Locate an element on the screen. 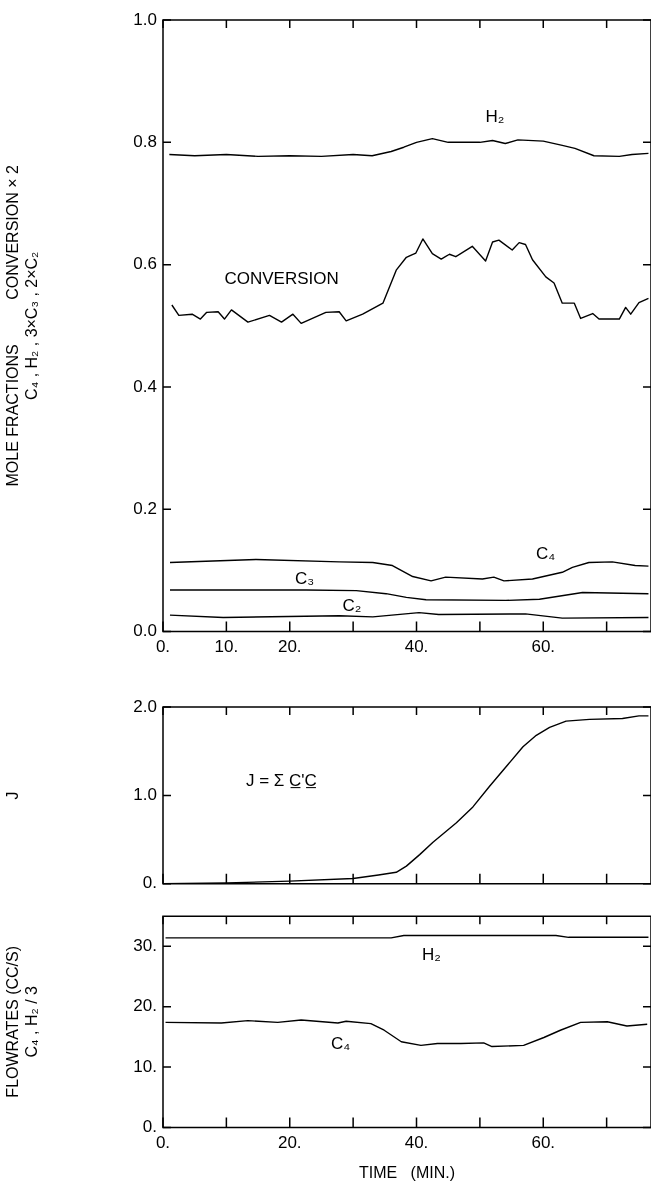 The height and width of the screenshot is (1191, 651). series-label: C₂ is located at coordinates (352, 605).